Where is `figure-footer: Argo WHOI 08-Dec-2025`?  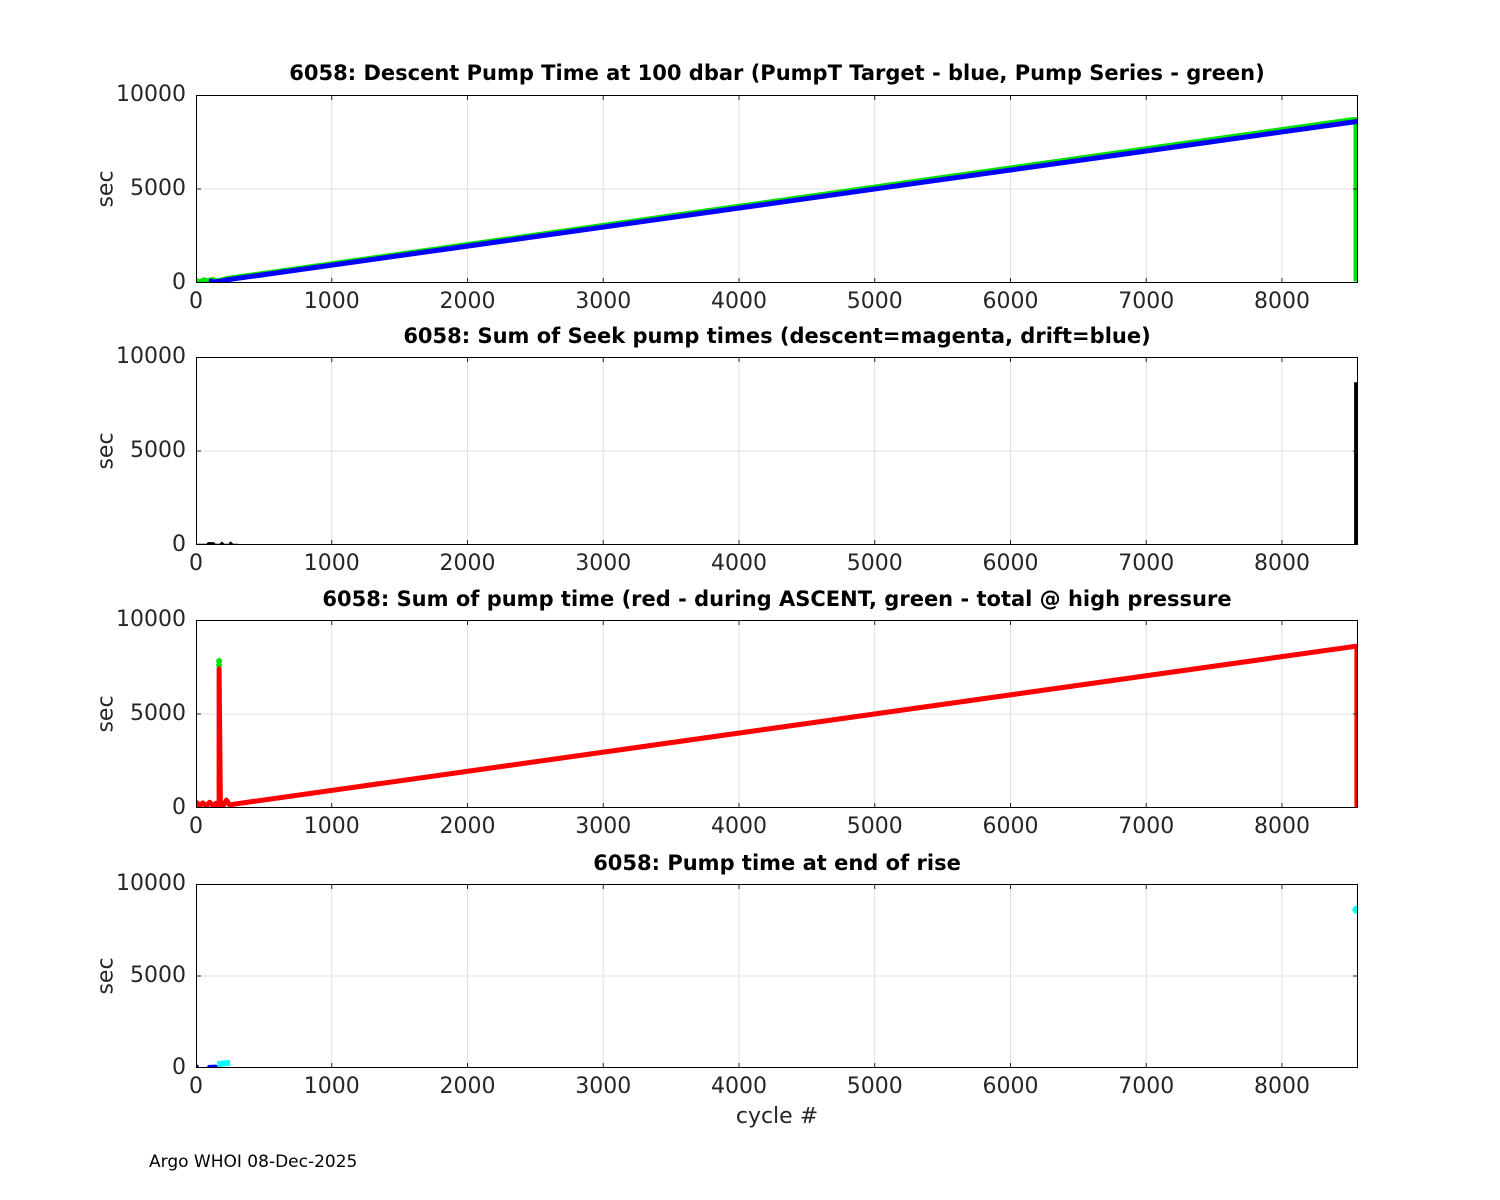 figure-footer: Argo WHOI 08-Dec-2025 is located at coordinates (253, 1162).